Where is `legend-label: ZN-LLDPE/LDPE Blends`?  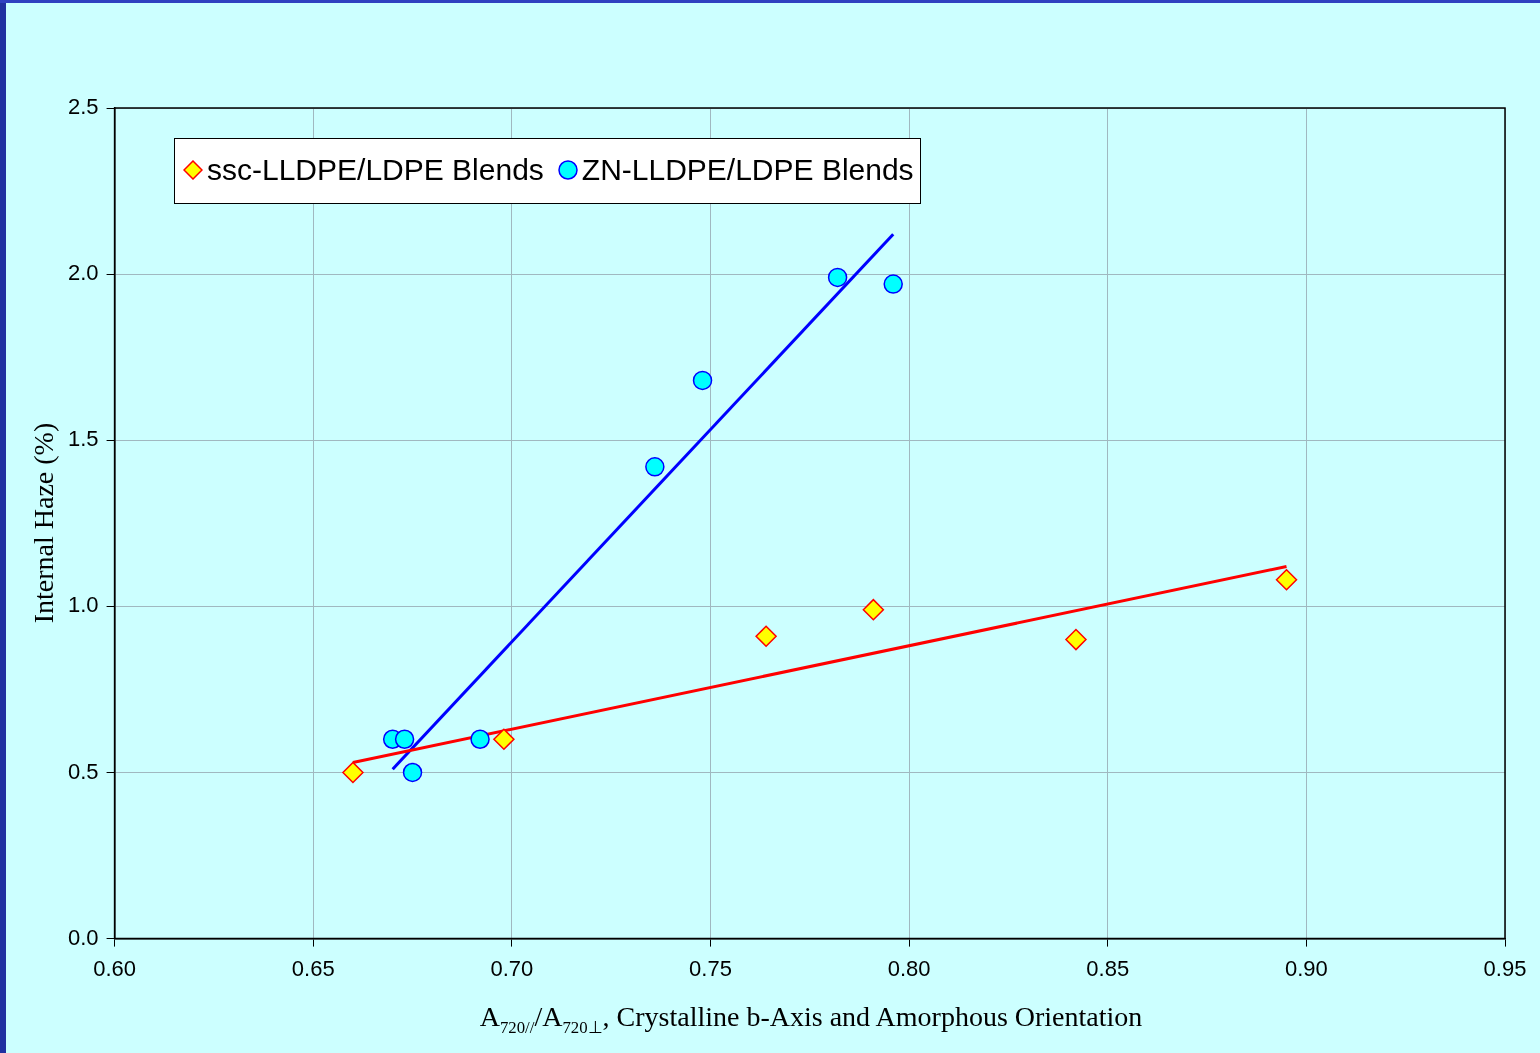 legend-label: ZN-LLDPE/LDPE Blends is located at coordinates (747, 170).